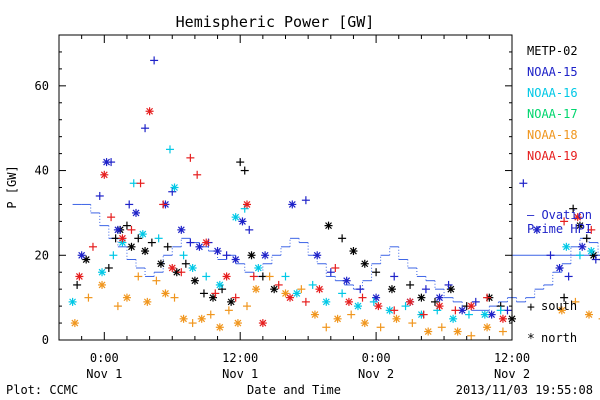  I want to click on marker-legend-south-label: south, so click(559, 306).